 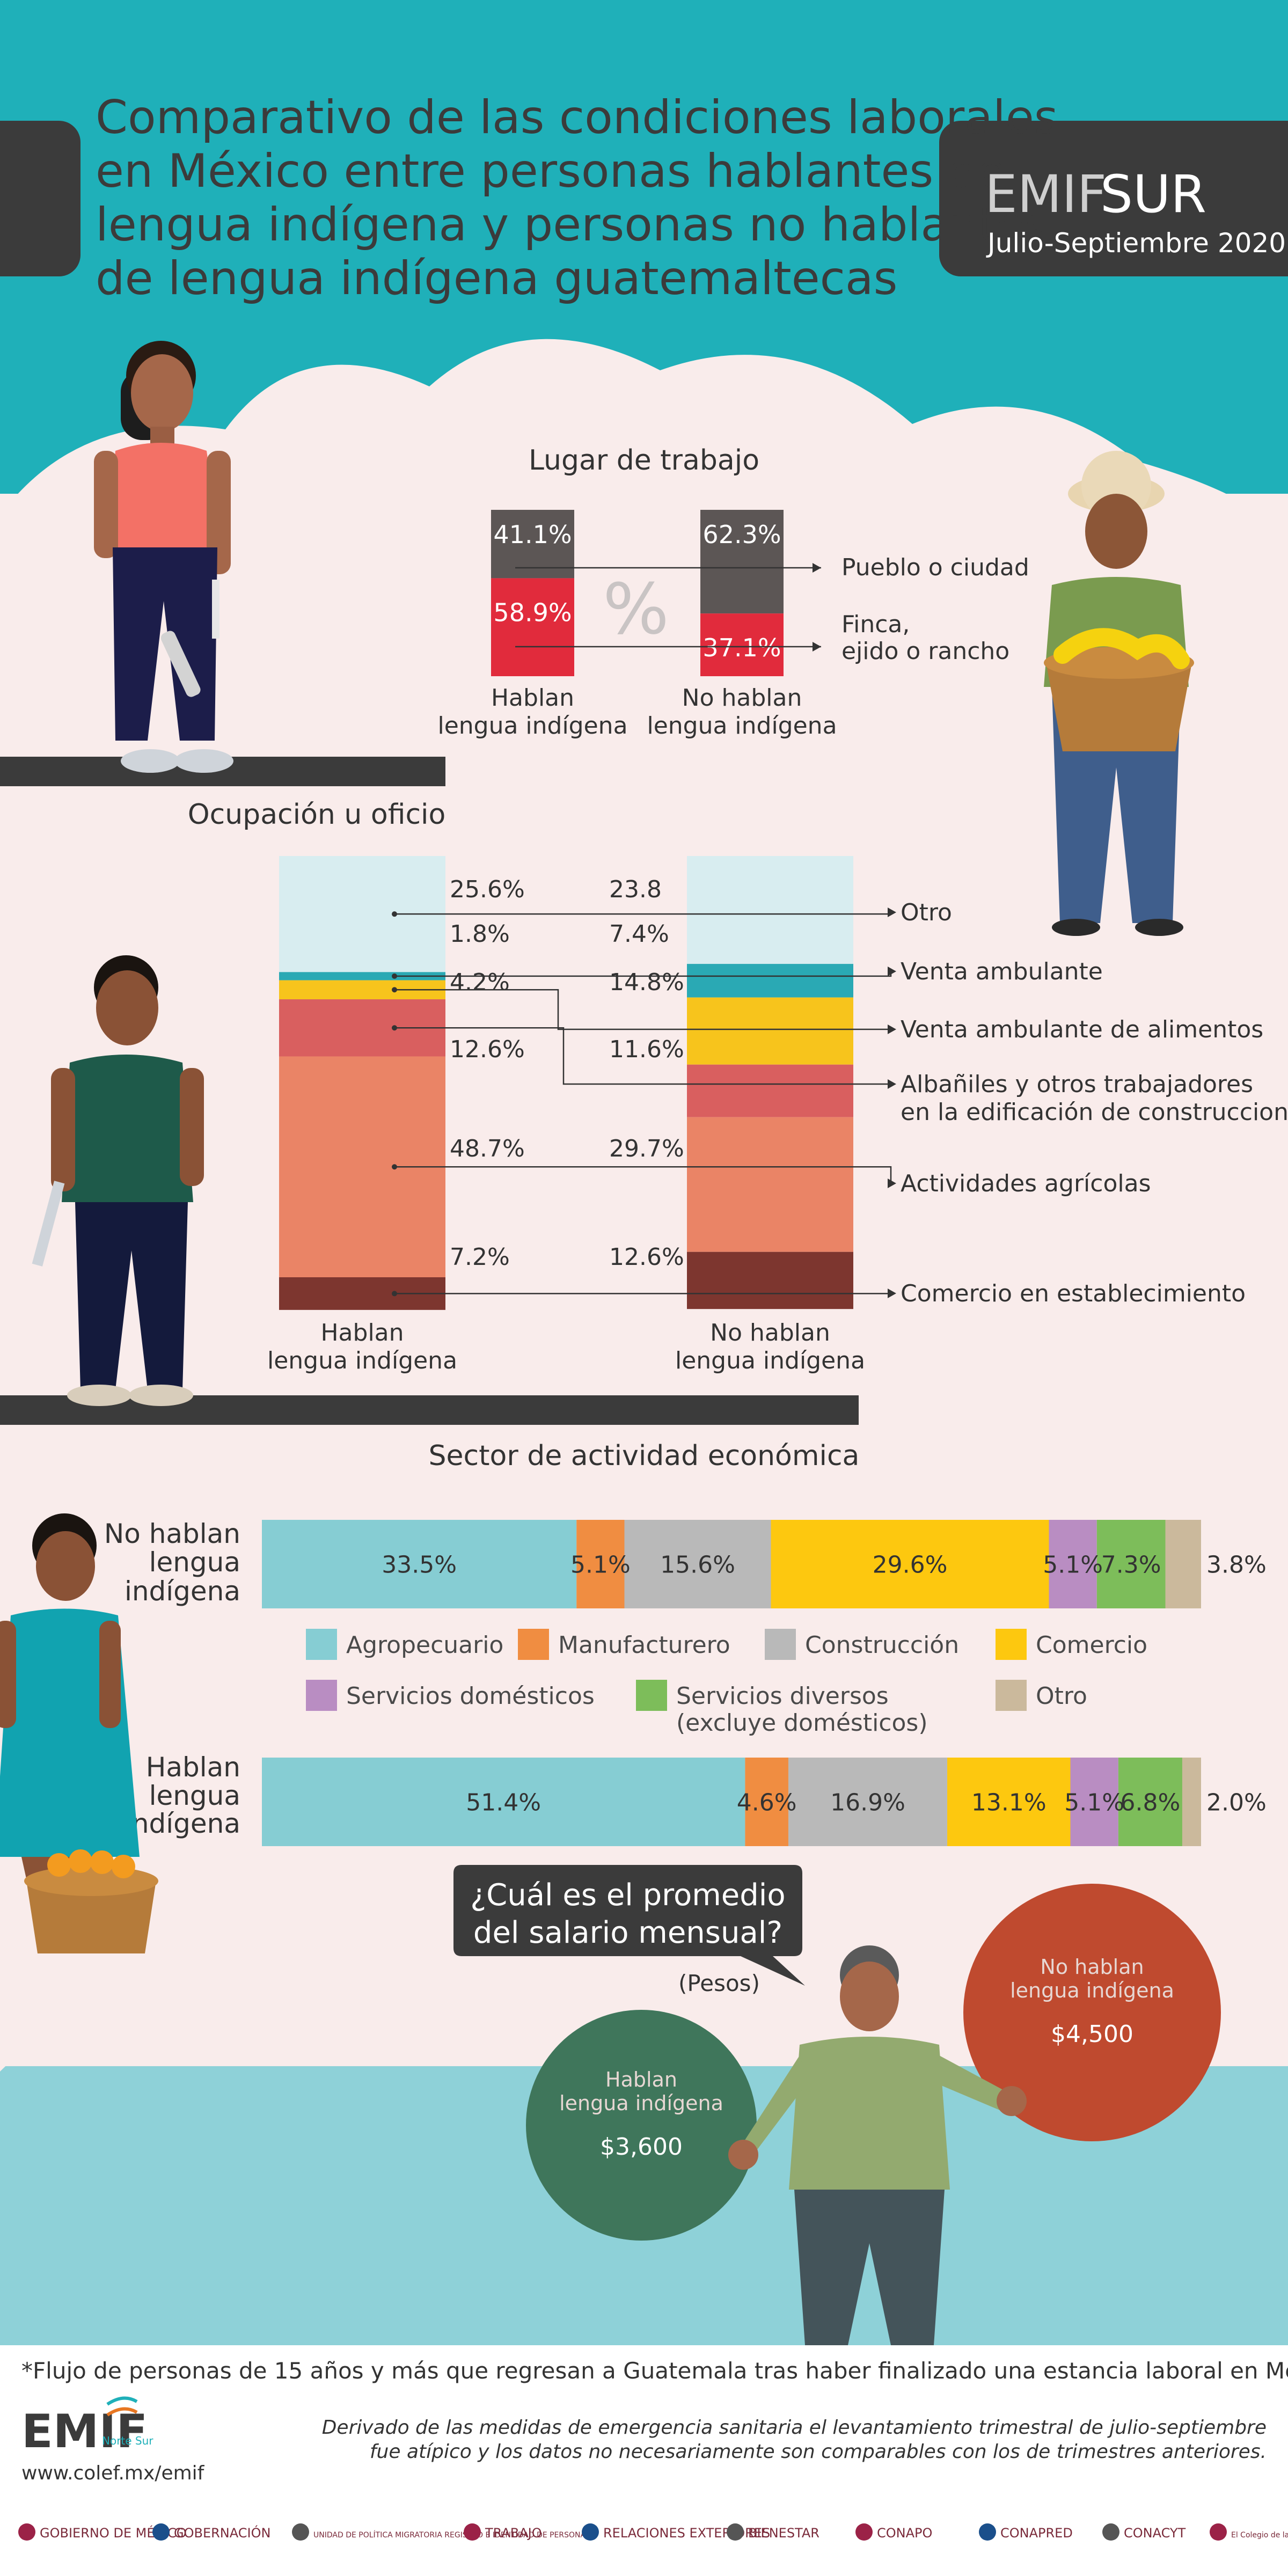 What do you see at coordinates (668, 568) in the screenshot?
I see `lugar-arrow-pueblo` at bounding box center [668, 568].